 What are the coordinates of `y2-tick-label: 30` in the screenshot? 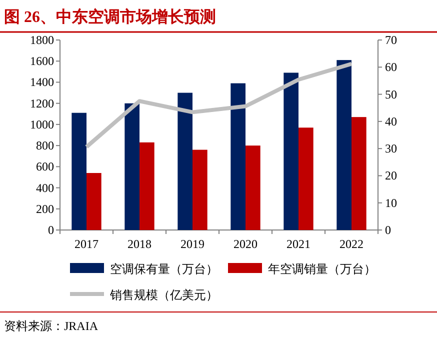 It's located at (391, 149).